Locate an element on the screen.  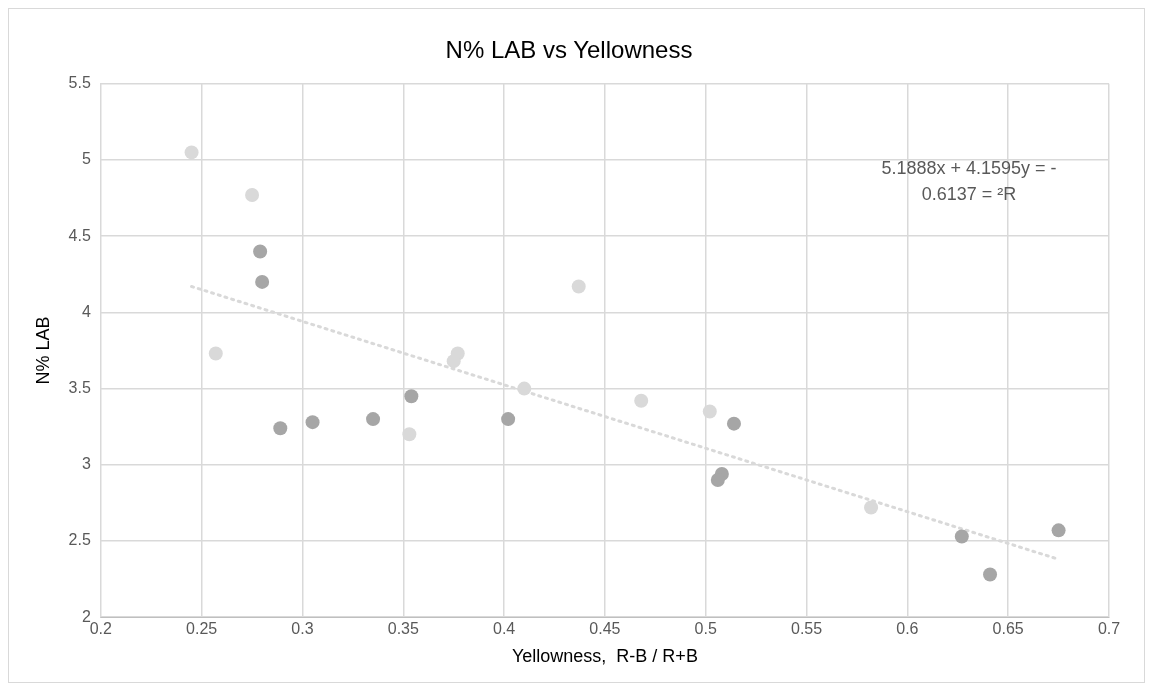
x-tick-label: 0.25 is located at coordinates (202, 629).